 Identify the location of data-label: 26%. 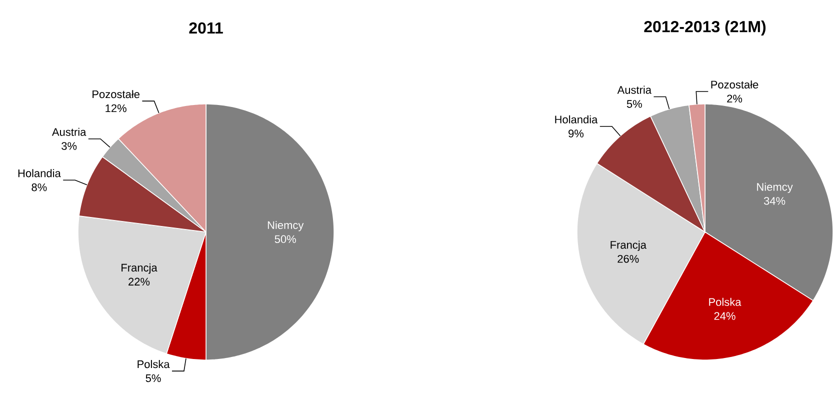
(628, 258).